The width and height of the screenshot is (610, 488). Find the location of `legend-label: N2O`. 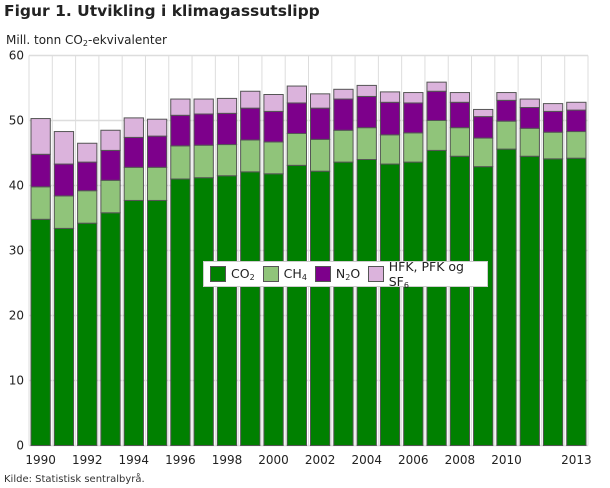

legend-label: N2O is located at coordinates (348, 274).